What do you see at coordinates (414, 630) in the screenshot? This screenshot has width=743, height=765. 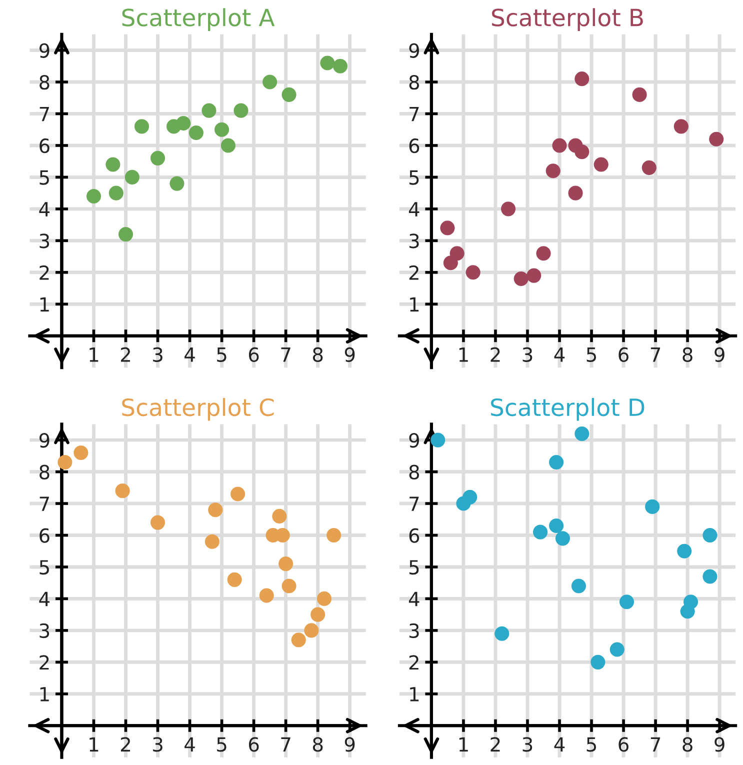 I see `y-tick-label: 3` at bounding box center [414, 630].